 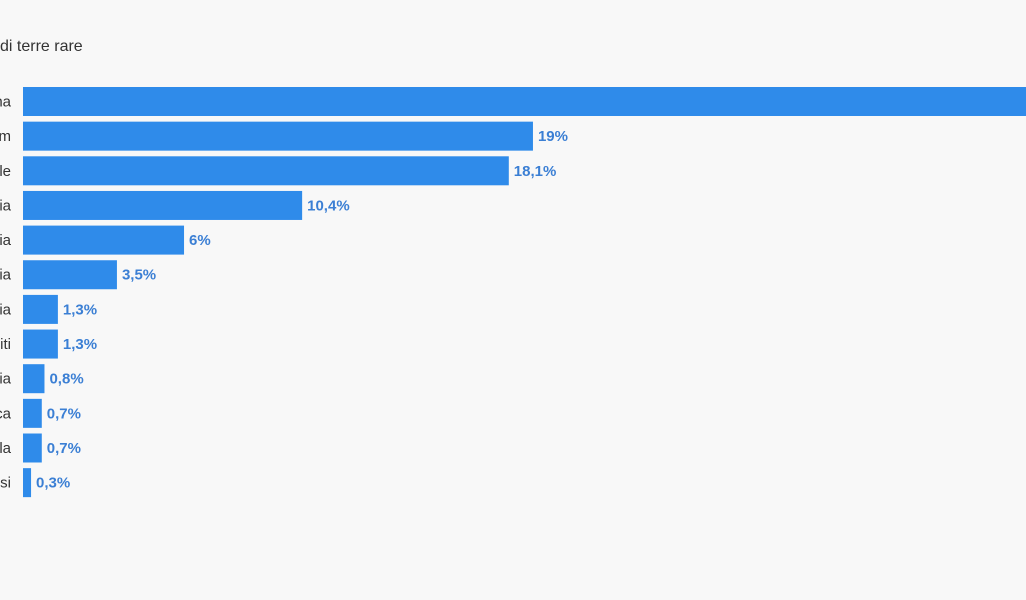 What do you see at coordinates (53, 483) in the screenshot?
I see `value-label: 0,3%` at bounding box center [53, 483].